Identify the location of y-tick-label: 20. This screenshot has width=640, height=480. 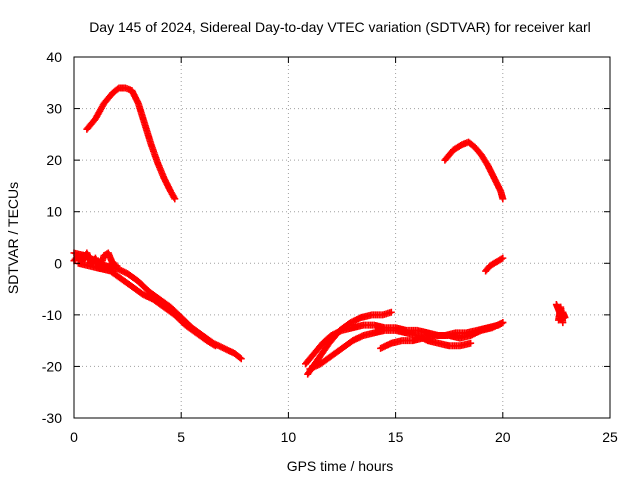
(54, 160).